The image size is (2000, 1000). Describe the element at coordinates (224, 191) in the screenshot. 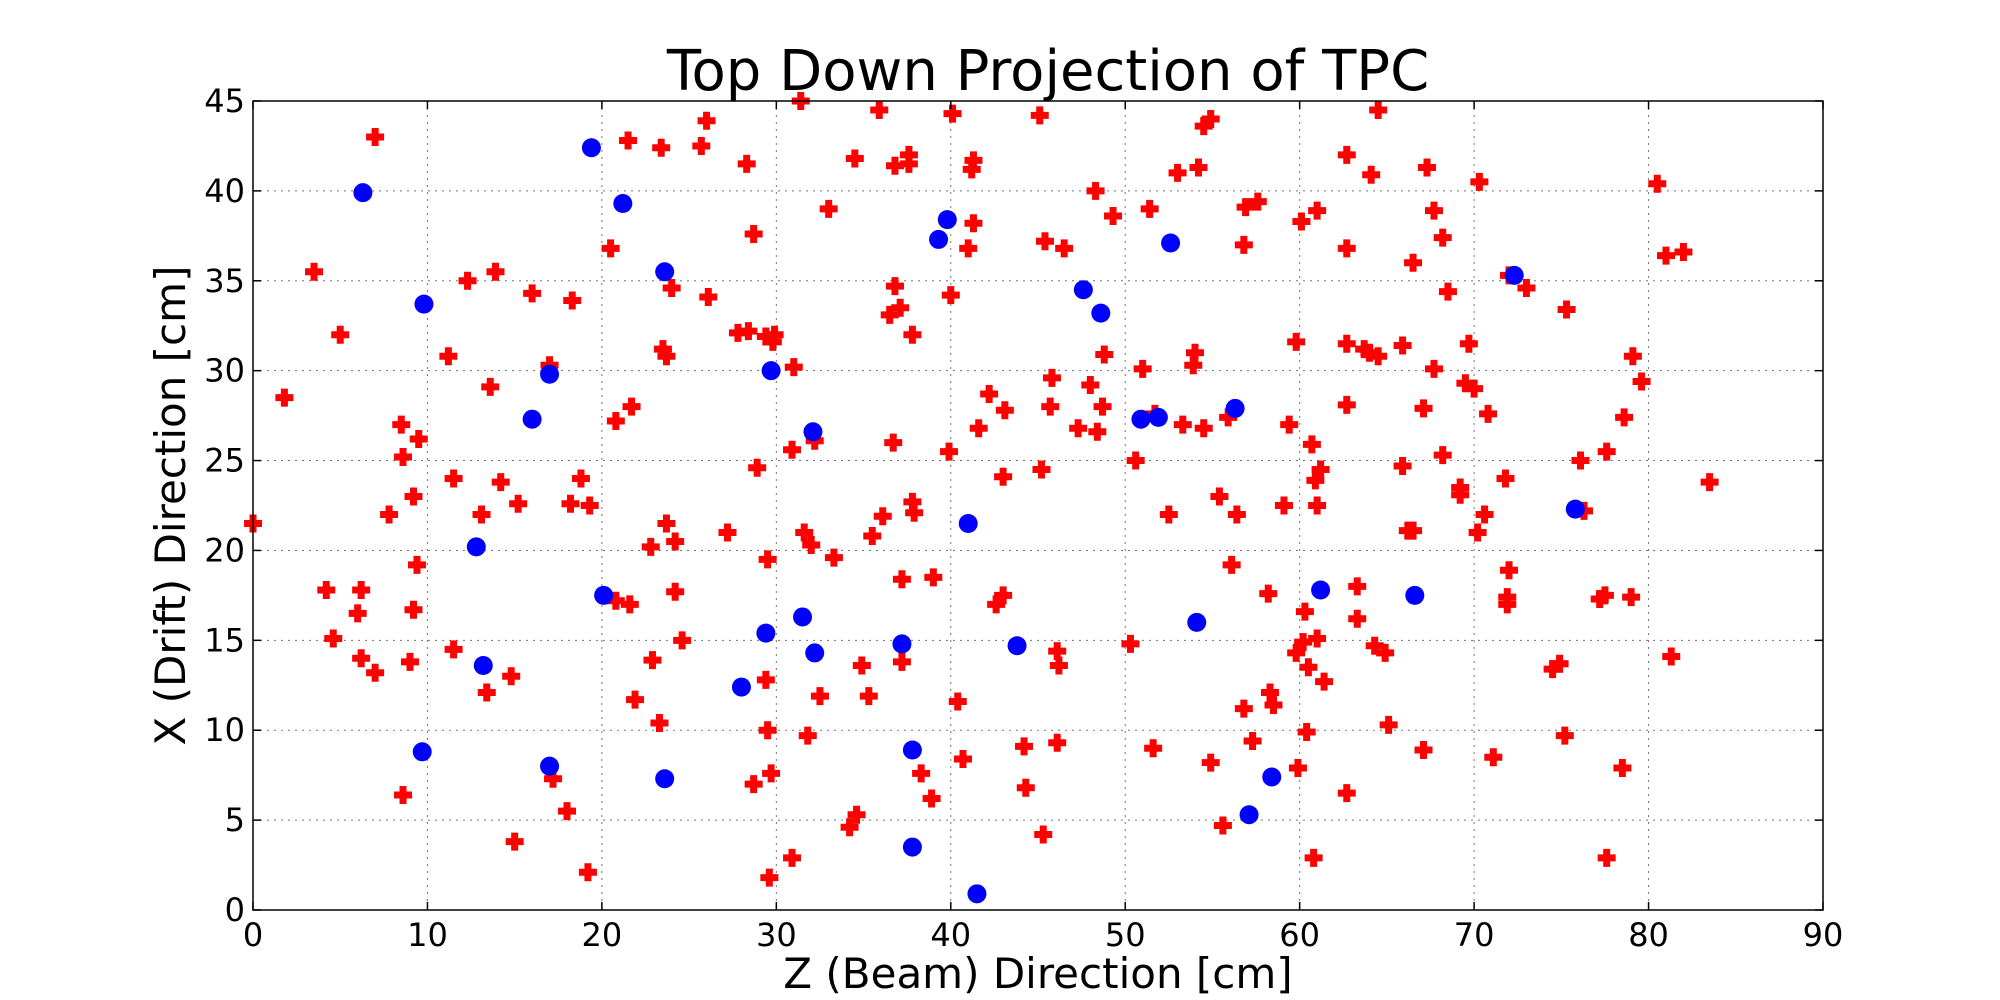

I see `y-tick-label: 40` at that location.